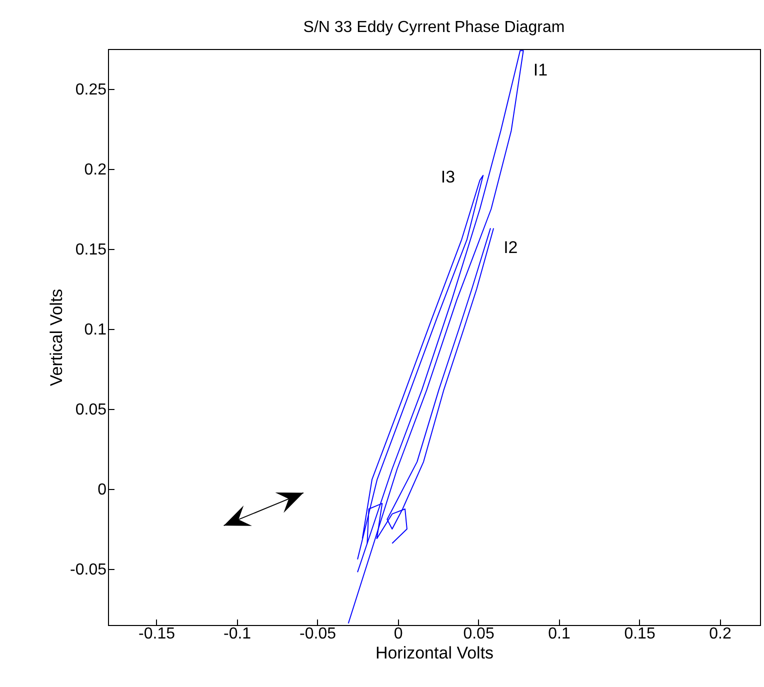 This screenshot has height=687, width=764. What do you see at coordinates (88, 570) in the screenshot?
I see `y-tick-label: -0.05` at bounding box center [88, 570].